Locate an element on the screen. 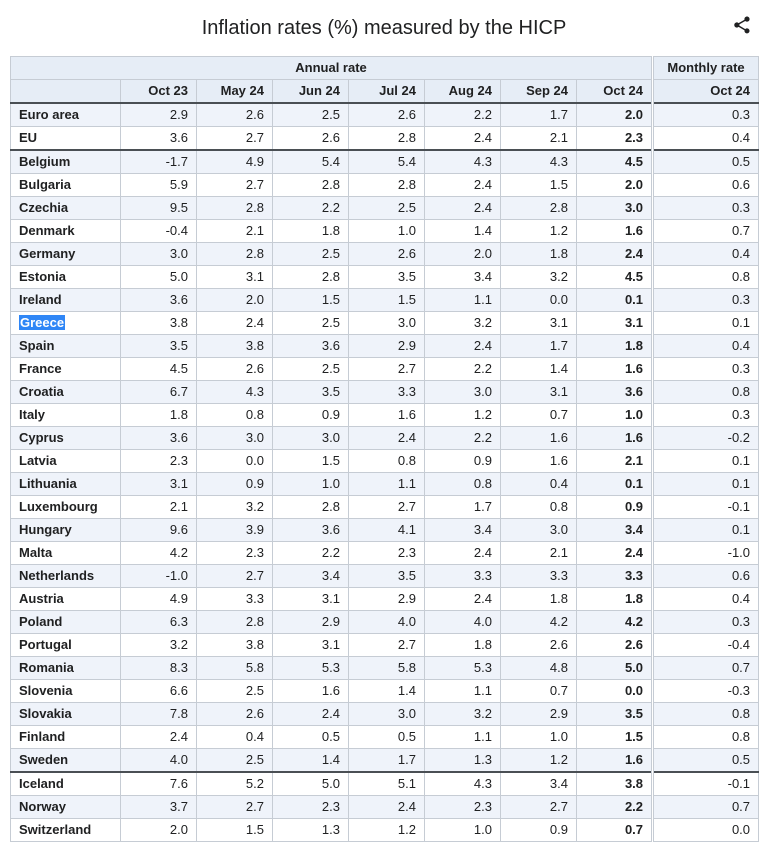  annual-value: 2.2 is located at coordinates (462, 369).